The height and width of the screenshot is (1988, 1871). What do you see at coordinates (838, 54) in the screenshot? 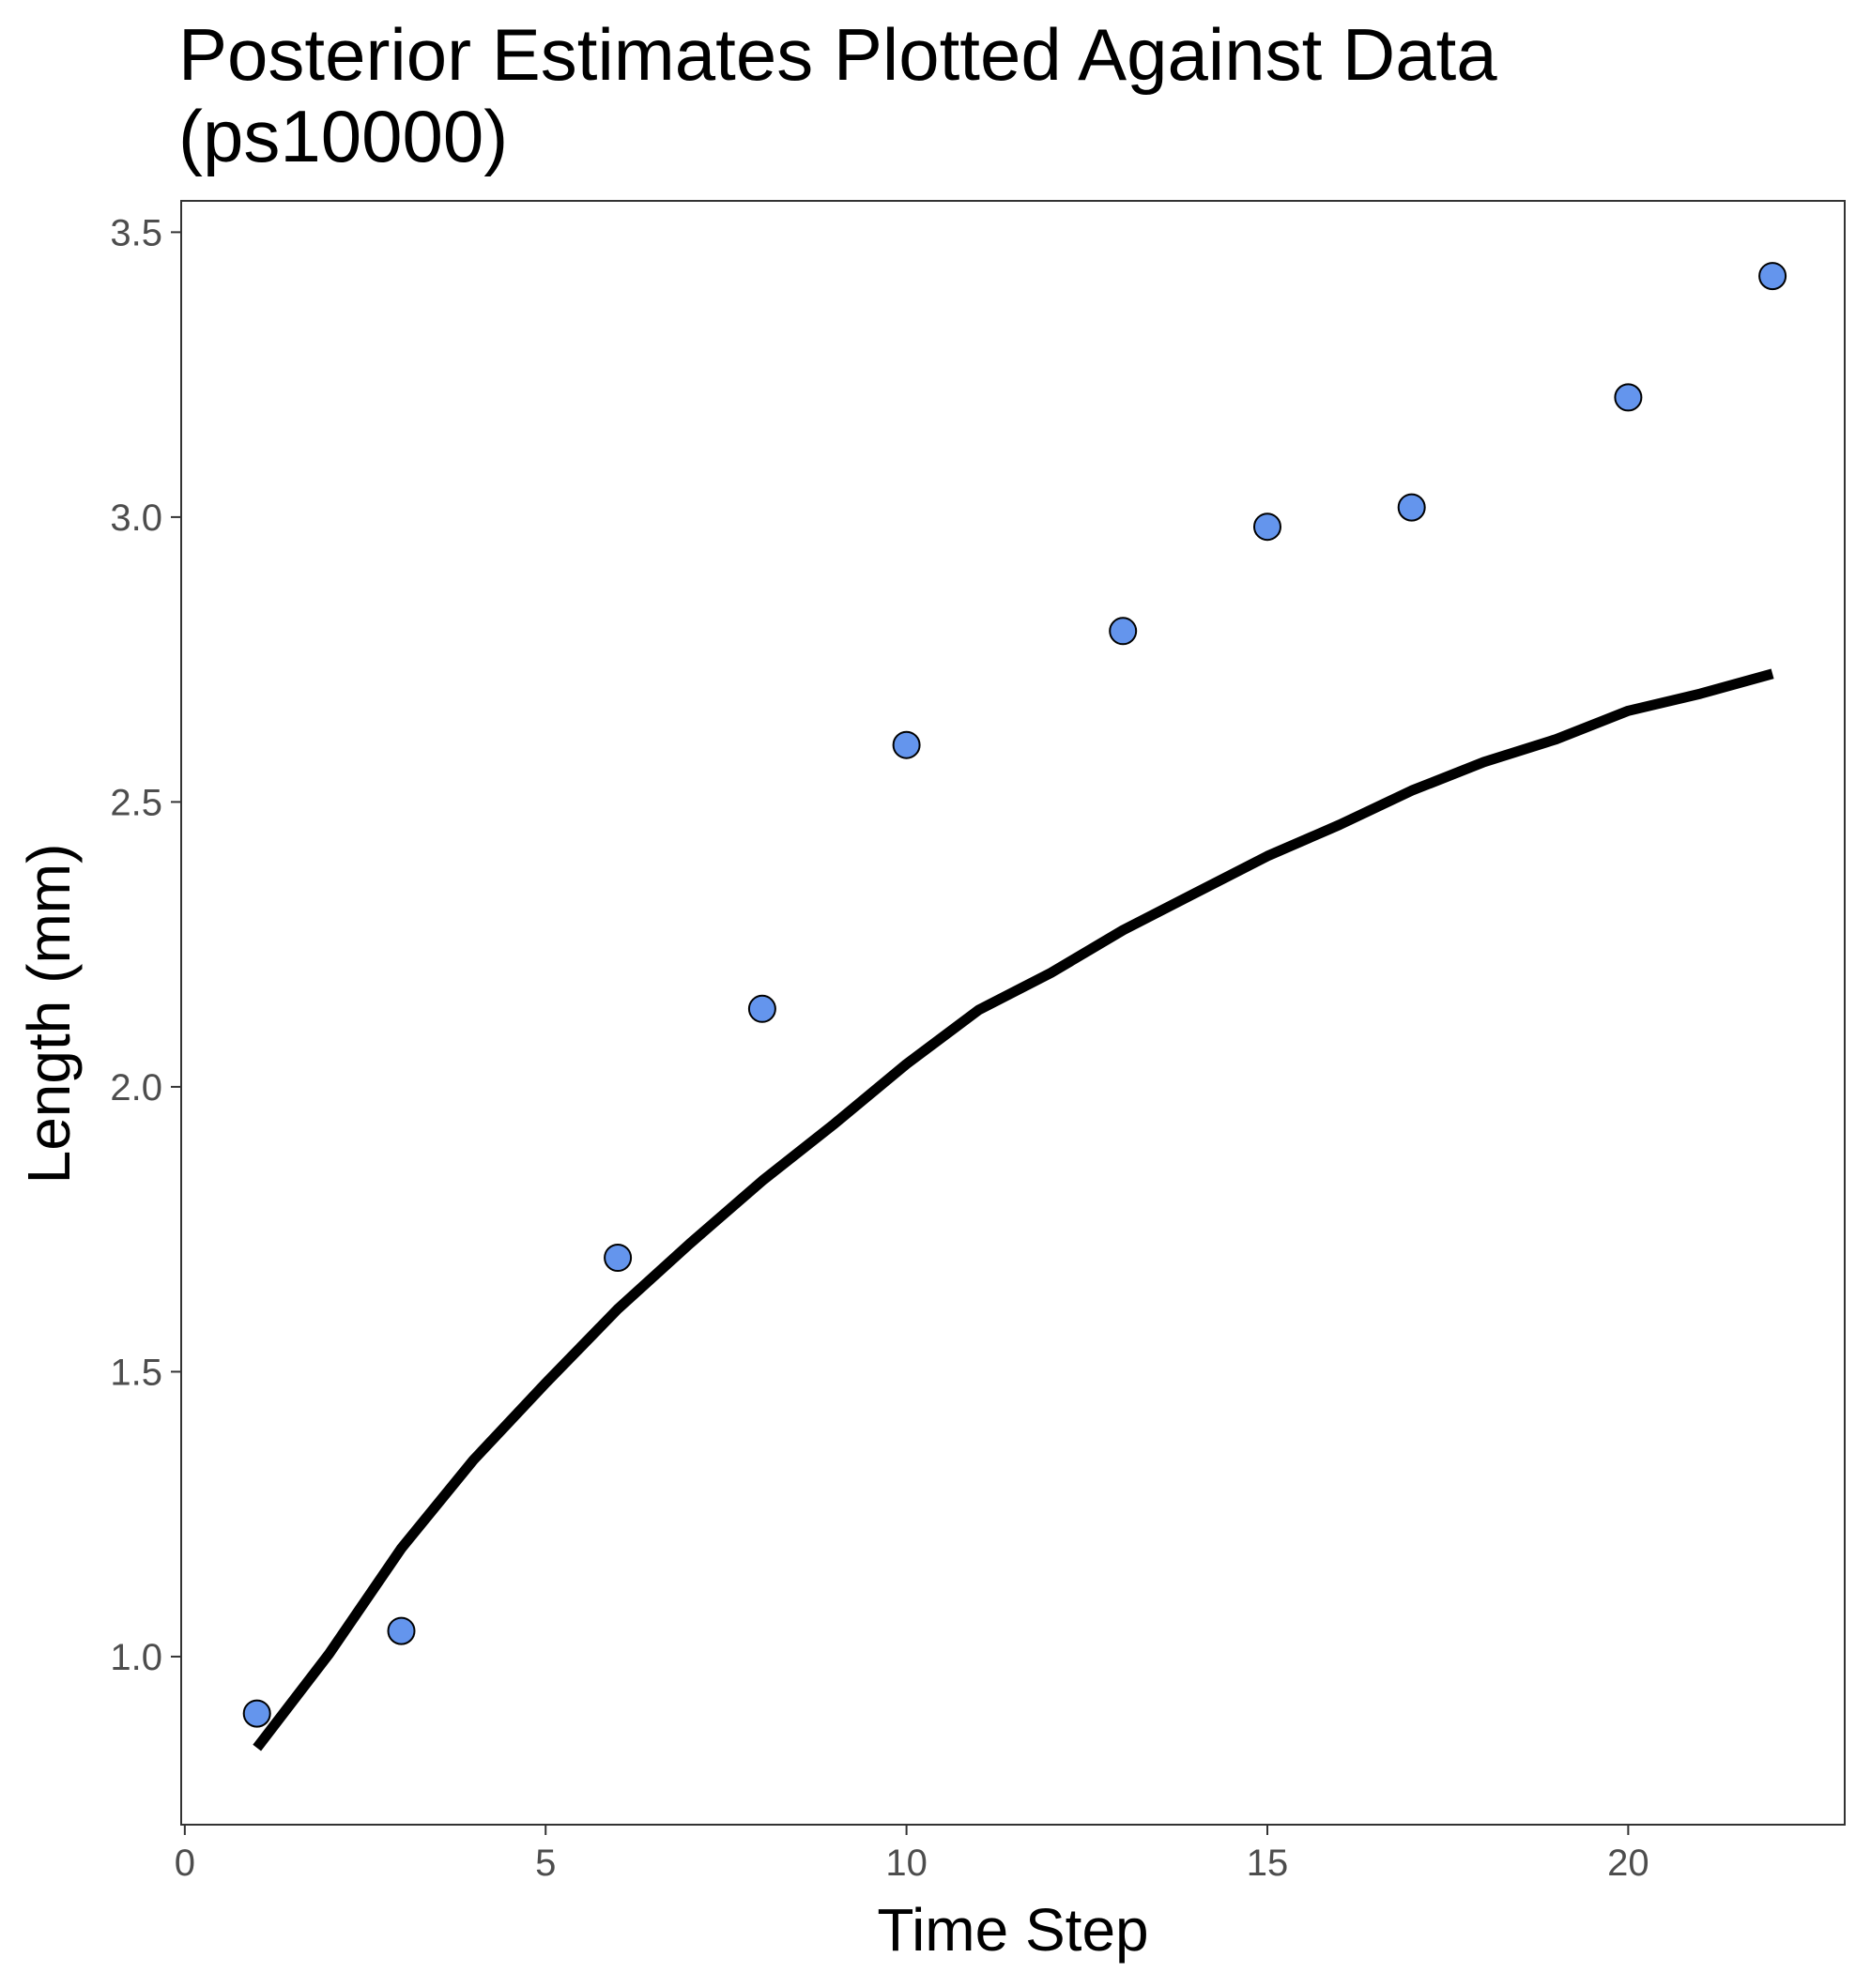
I see `chart-title-line-1: Posterior Estimates Plotted Against Data` at bounding box center [838, 54].